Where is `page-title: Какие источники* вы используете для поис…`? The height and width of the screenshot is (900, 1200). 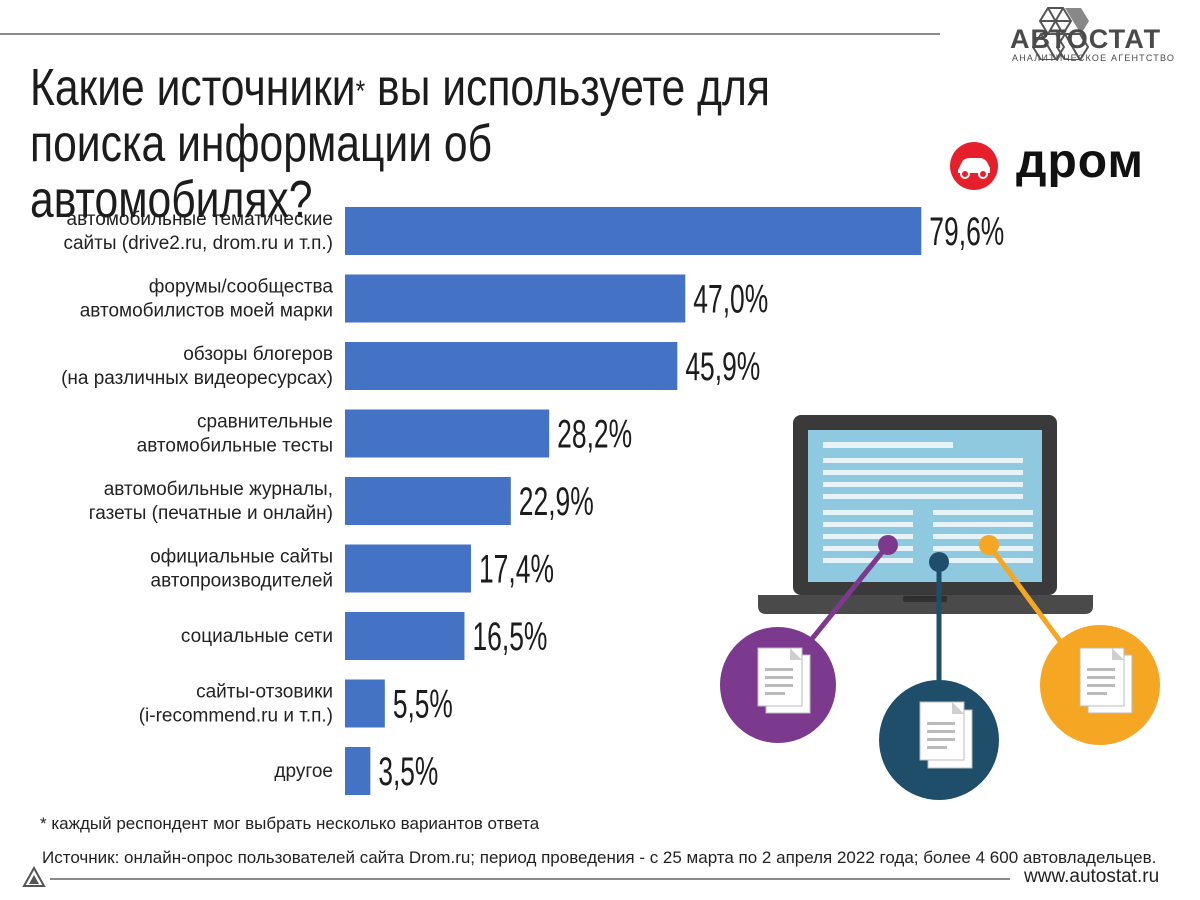 page-title: Какие источники* вы используете для поис… is located at coordinates (407, 144).